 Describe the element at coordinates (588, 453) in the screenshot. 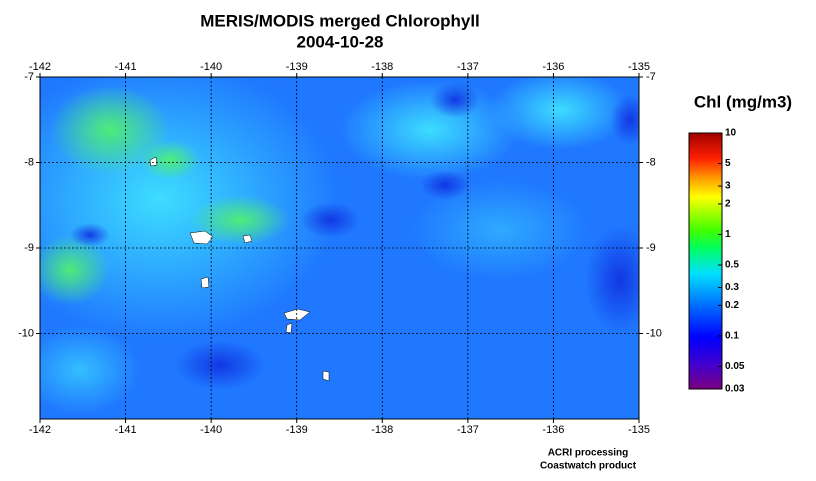

I see `credit: ACRI processing` at that location.